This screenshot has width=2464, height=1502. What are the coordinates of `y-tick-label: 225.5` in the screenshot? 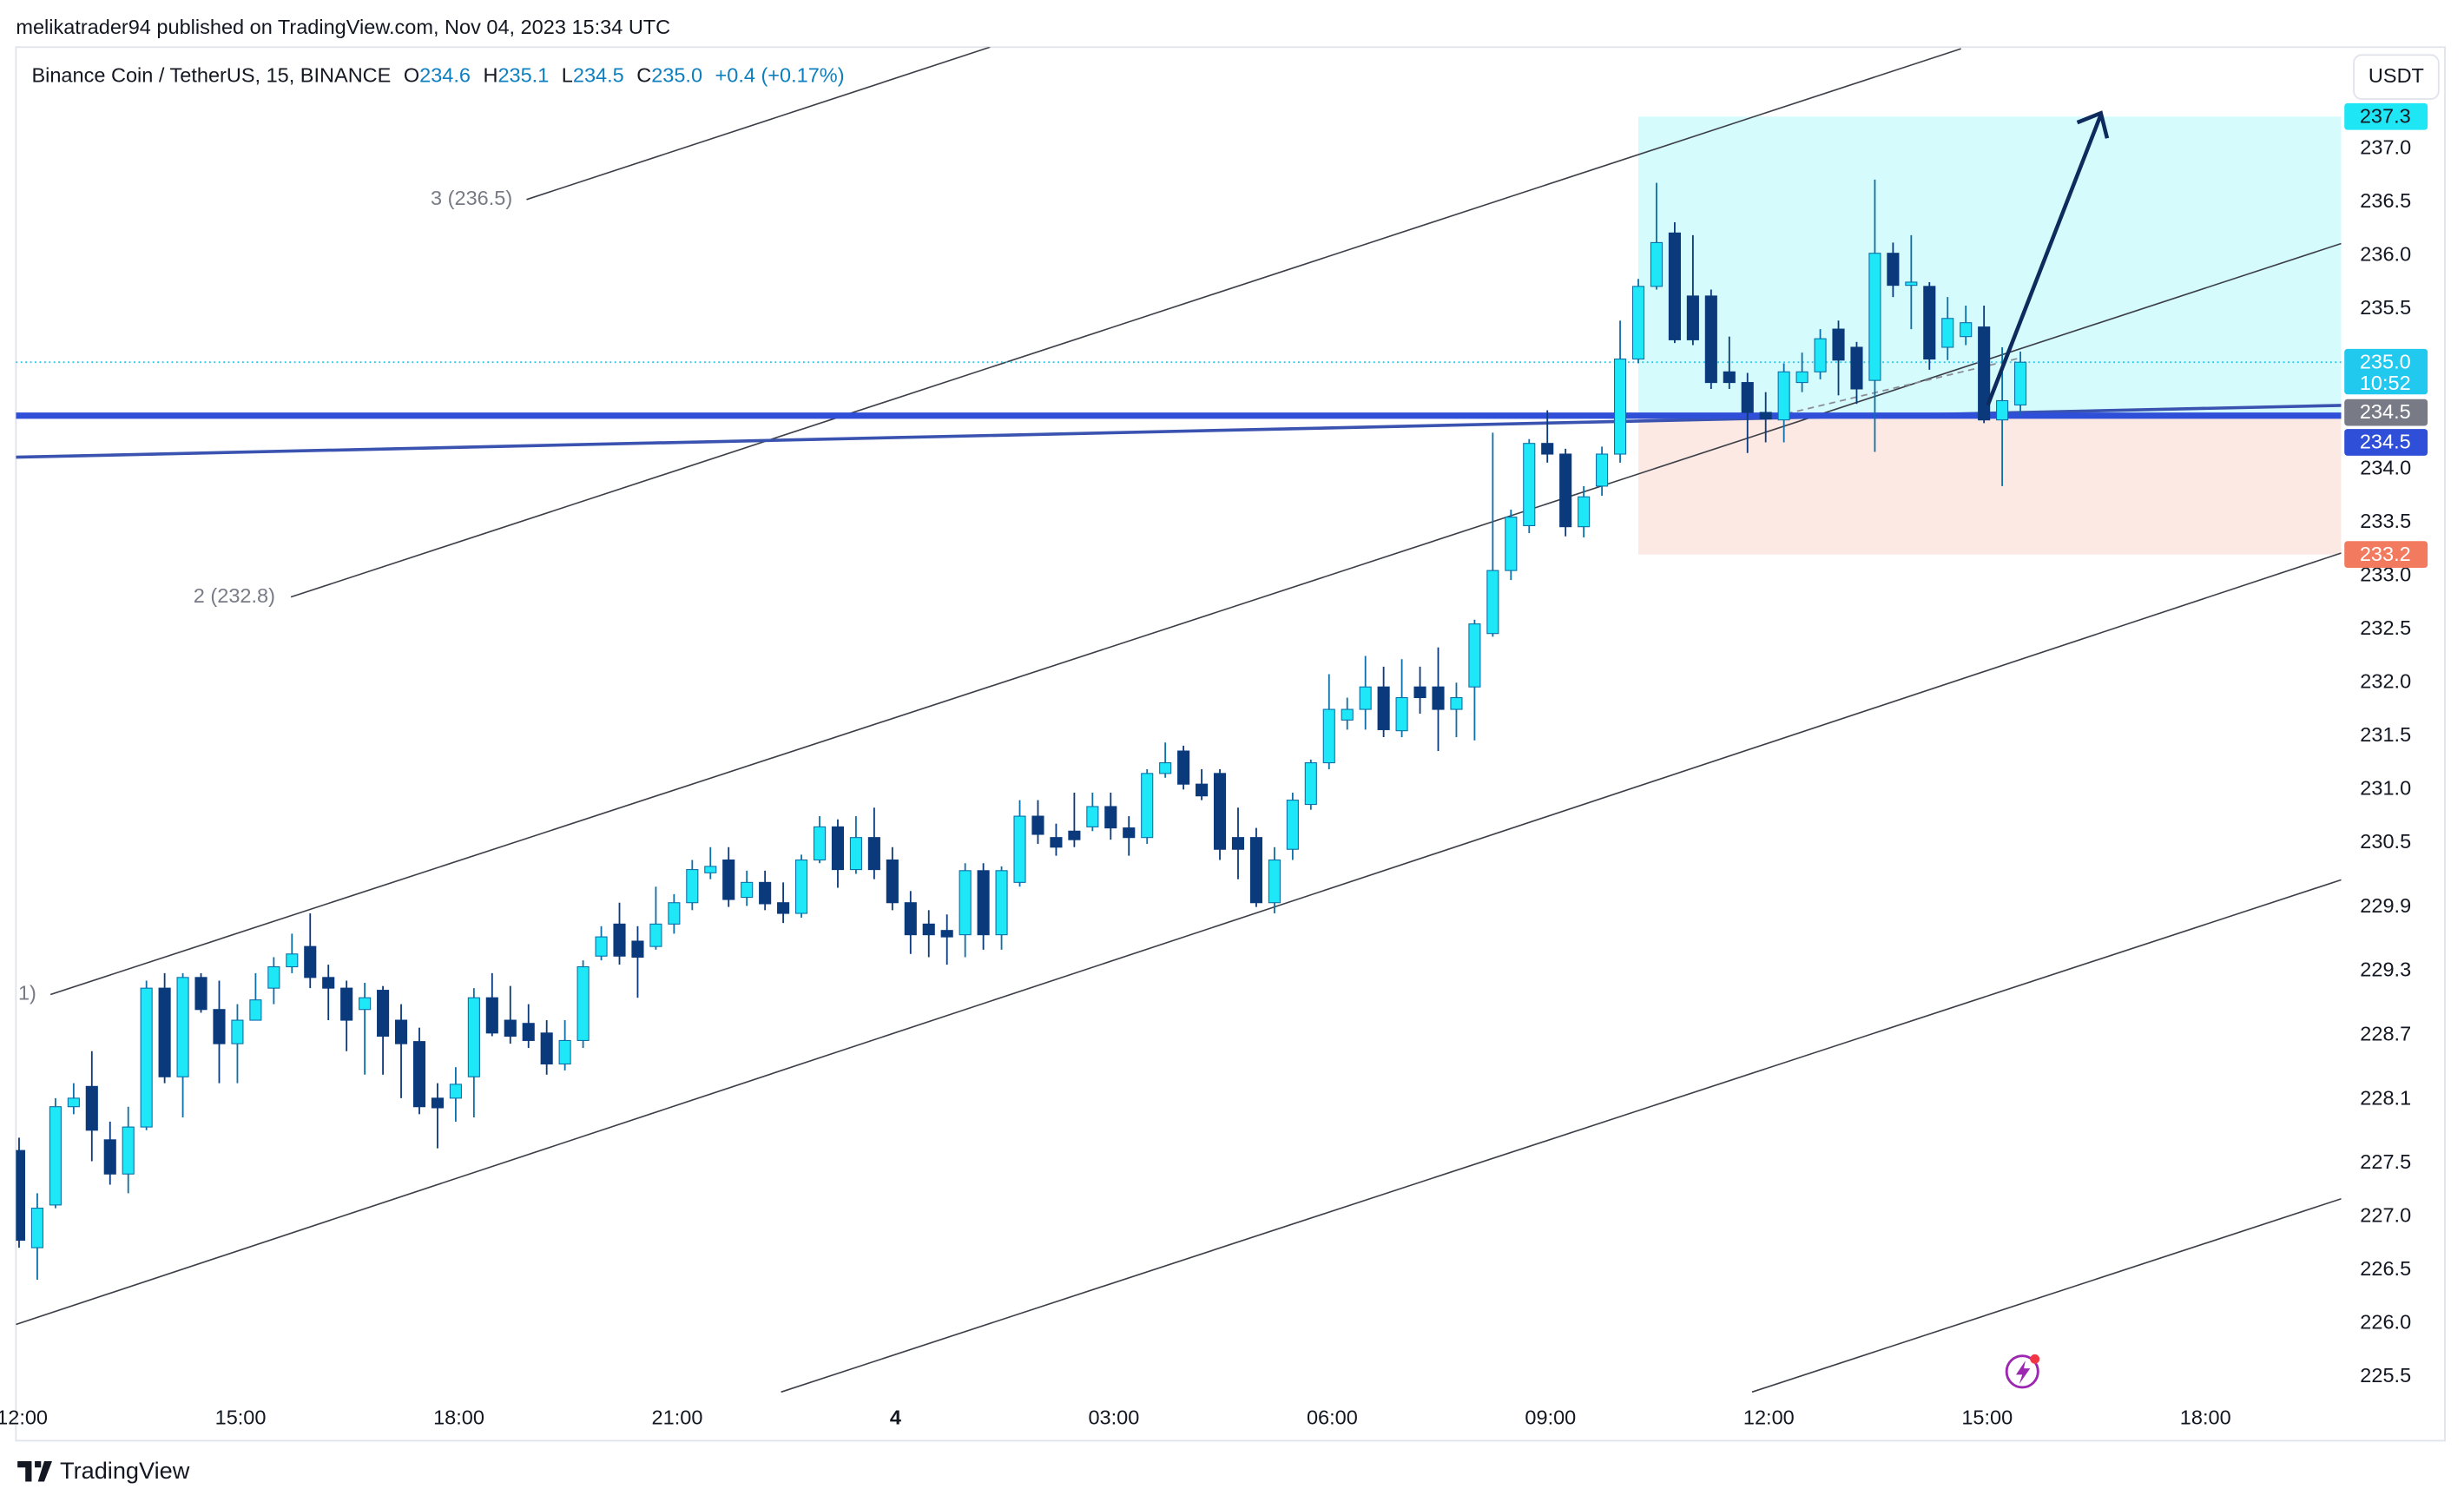 It's located at (2385, 1375).